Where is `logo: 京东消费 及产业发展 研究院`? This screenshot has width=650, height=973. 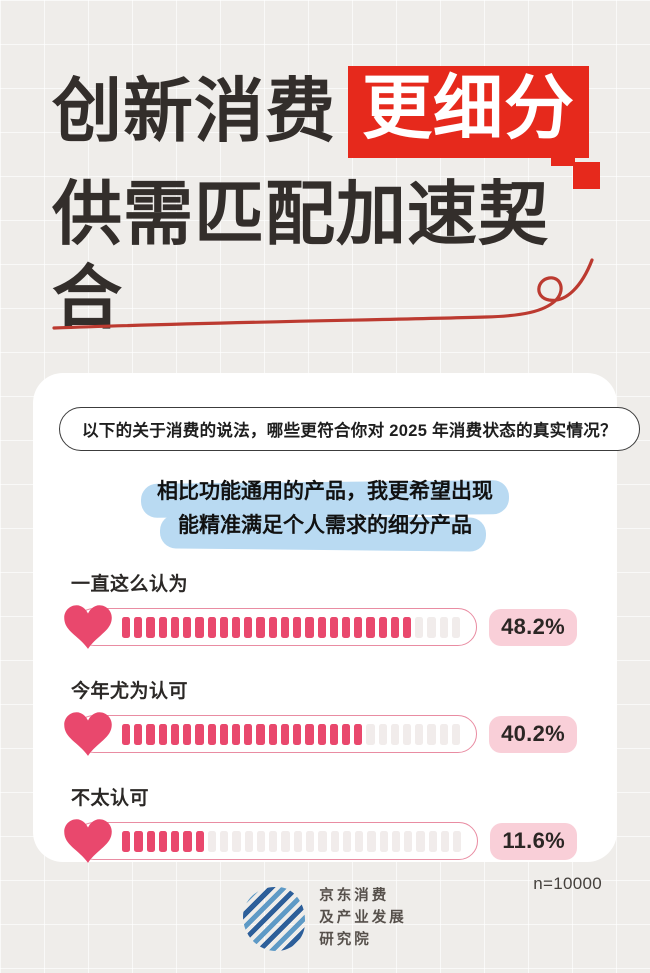
logo: 京东消费 及产业发展 研究院 is located at coordinates (325, 918).